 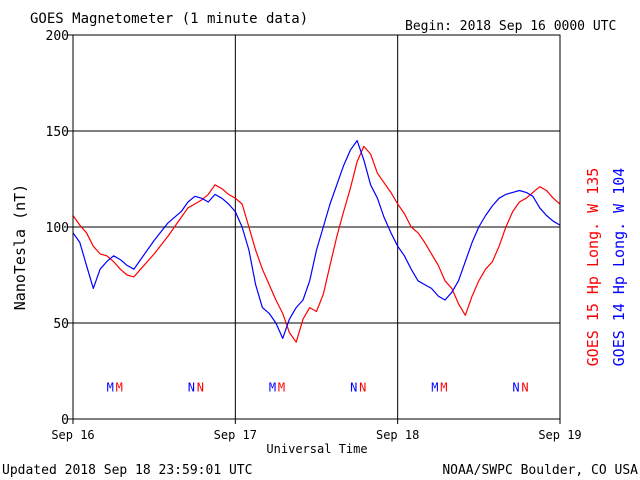 I want to click on x-tick-label: Sep 17, so click(x=235, y=435).